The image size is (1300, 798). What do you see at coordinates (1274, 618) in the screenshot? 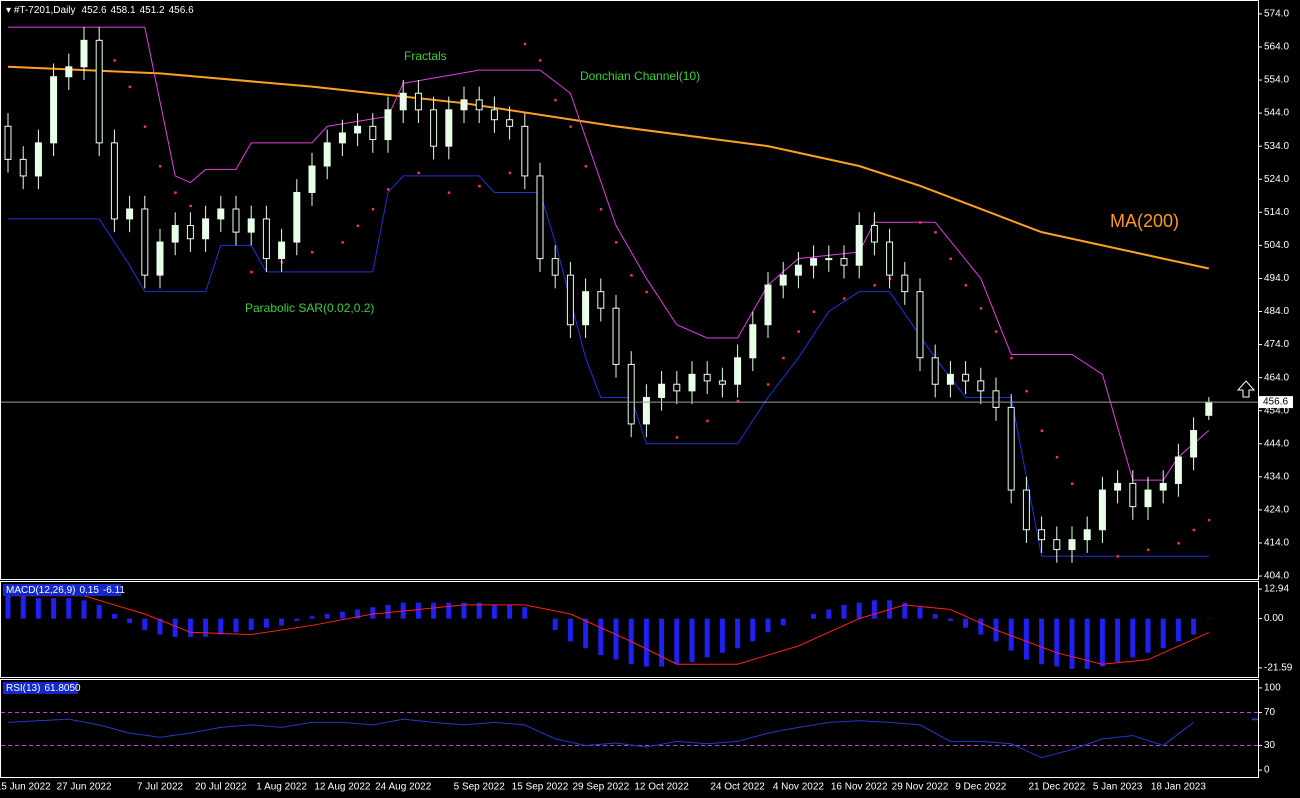
I see `y-tick-label: 0.00` at bounding box center [1274, 618].